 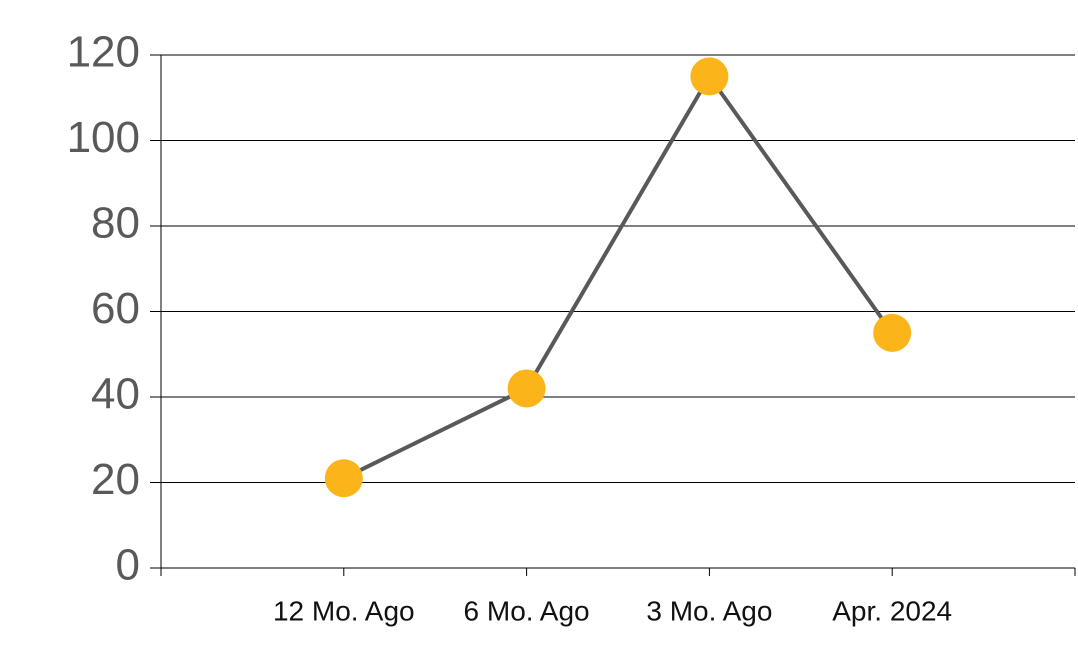 What do you see at coordinates (892, 610) in the screenshot?
I see `x-tick-label: Apr. 2024` at bounding box center [892, 610].